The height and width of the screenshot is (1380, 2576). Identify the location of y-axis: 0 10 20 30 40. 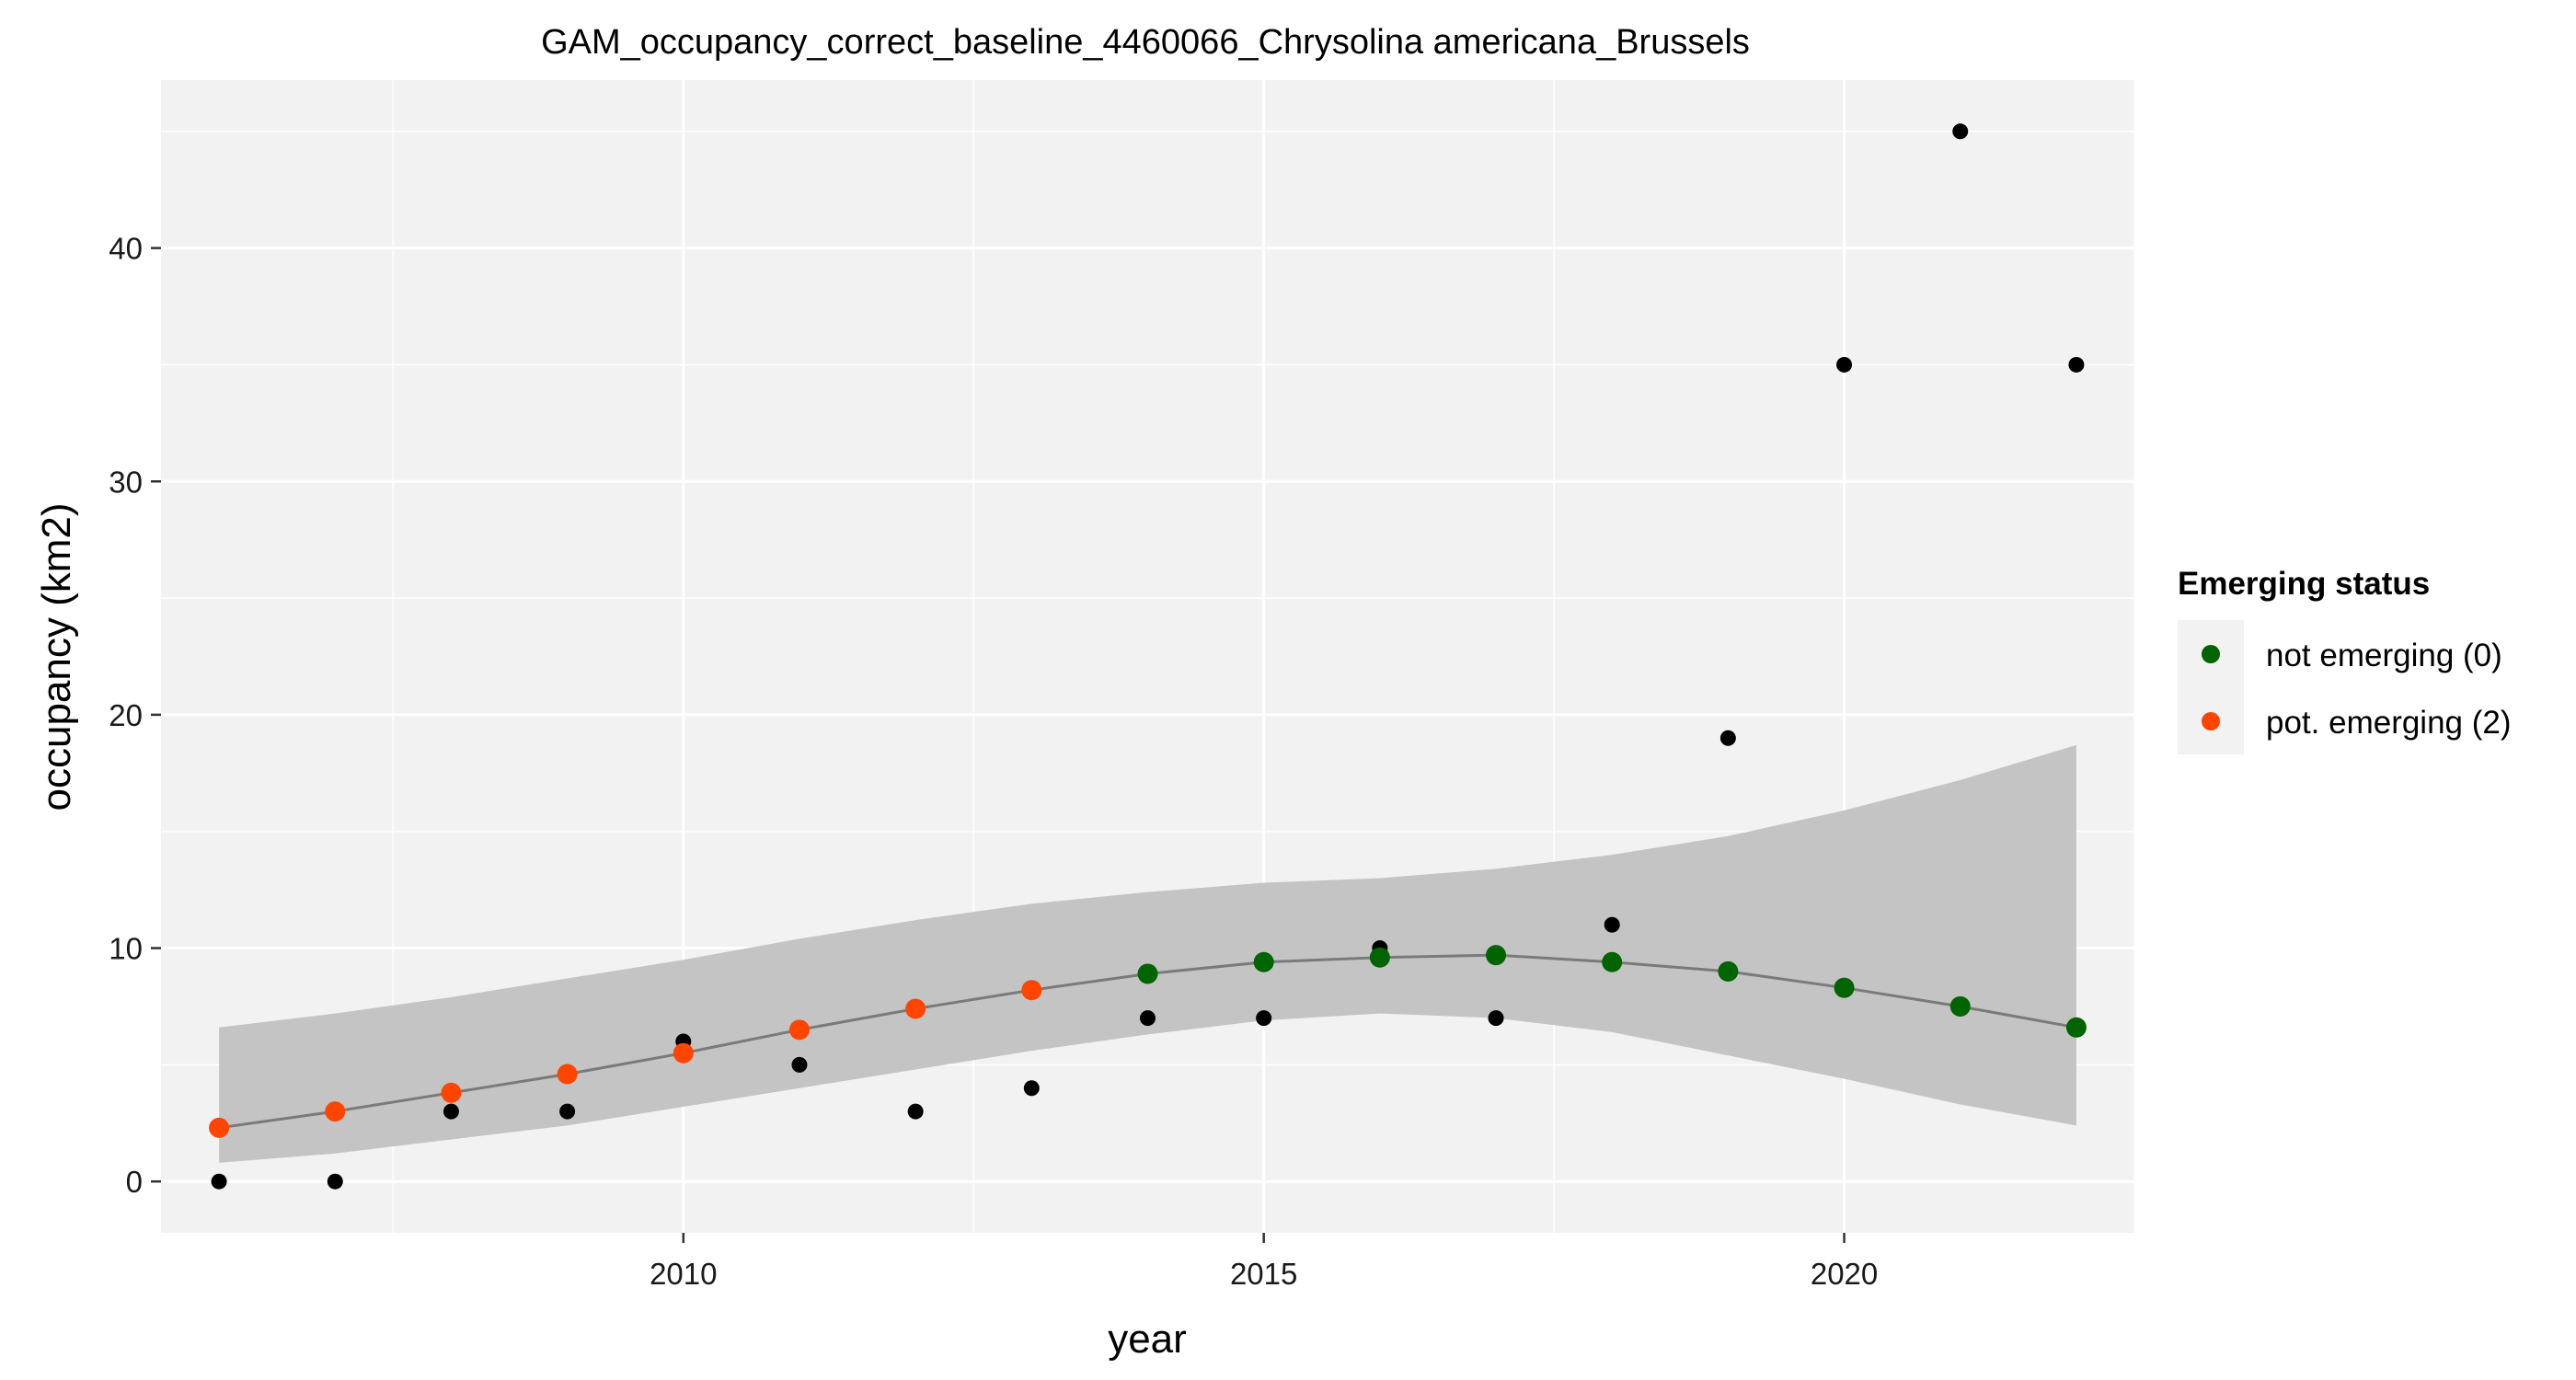
(135, 715).